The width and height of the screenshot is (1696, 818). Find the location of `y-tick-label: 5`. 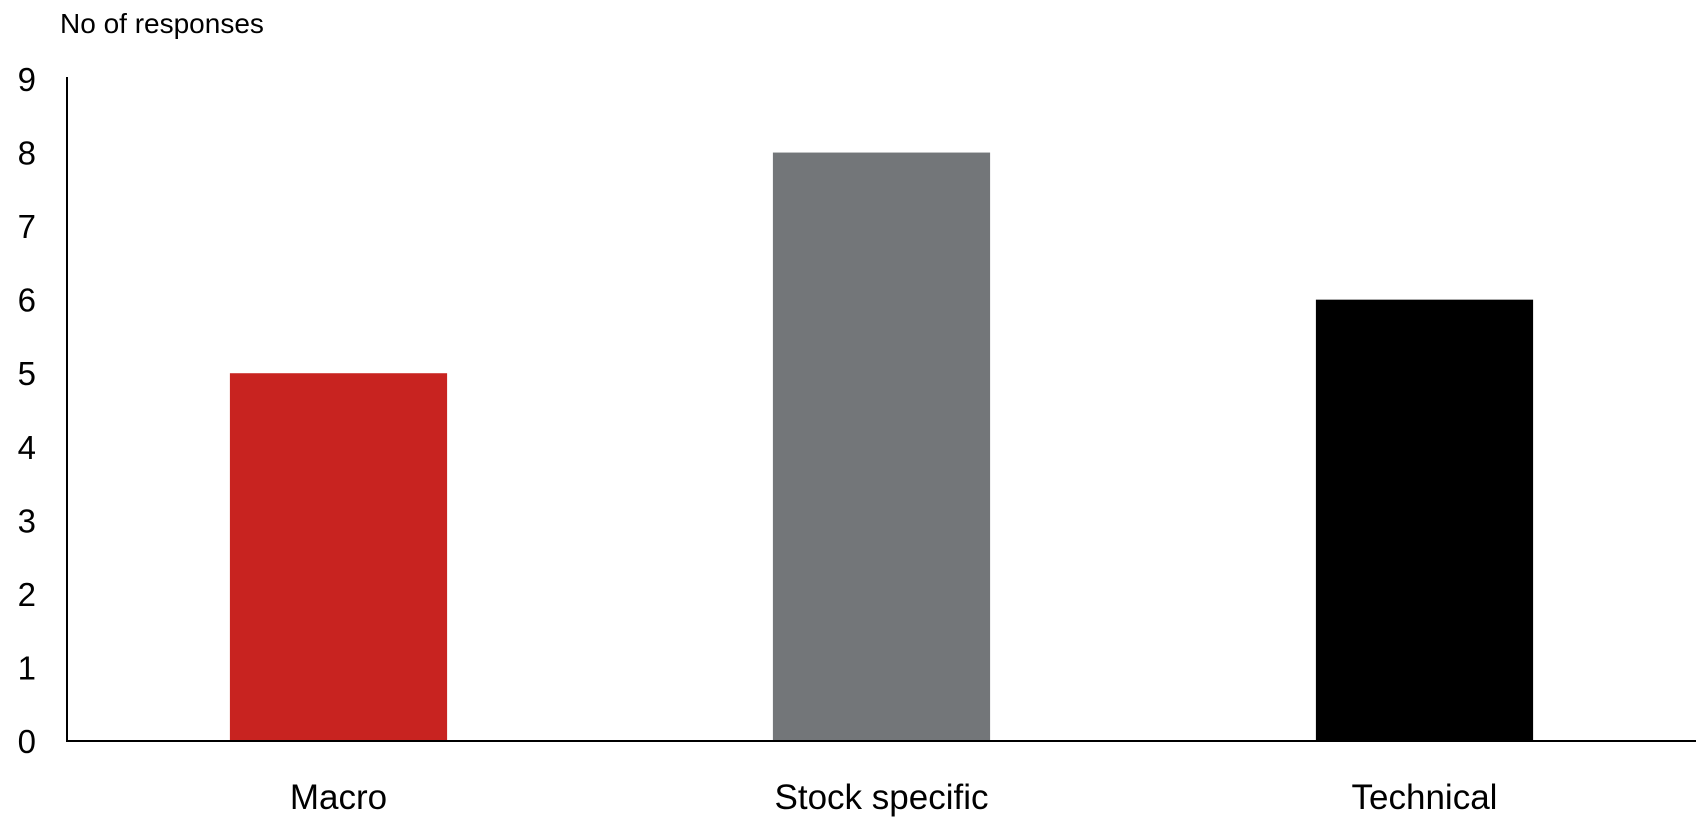

y-tick-label: 5 is located at coordinates (27, 373).